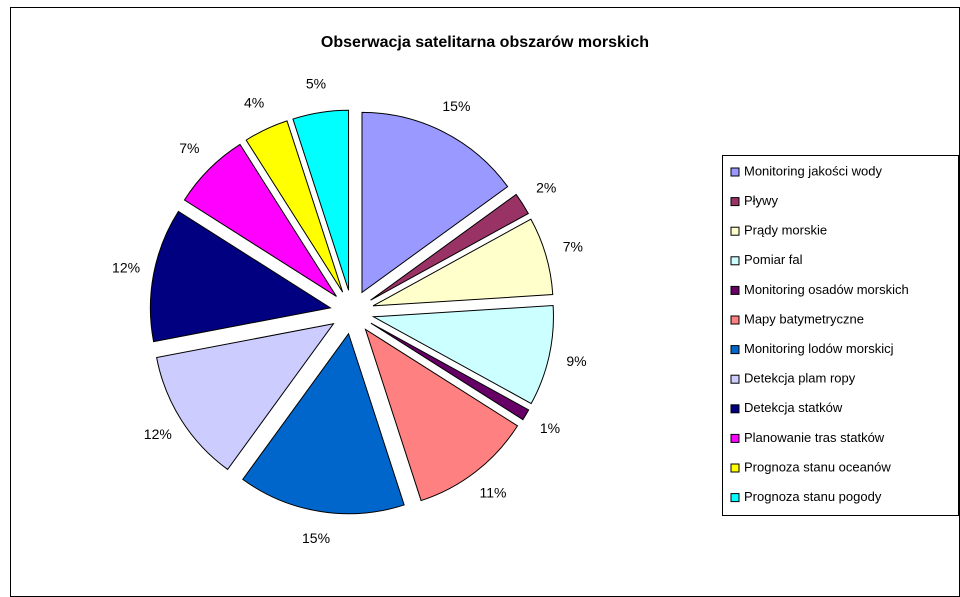  I want to click on legend-box, so click(840, 335).